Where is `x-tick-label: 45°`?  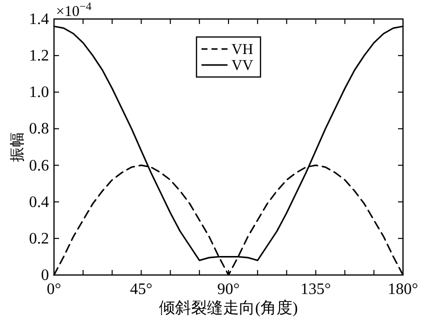
x-tick-label: 45° is located at coordinates (141, 289).